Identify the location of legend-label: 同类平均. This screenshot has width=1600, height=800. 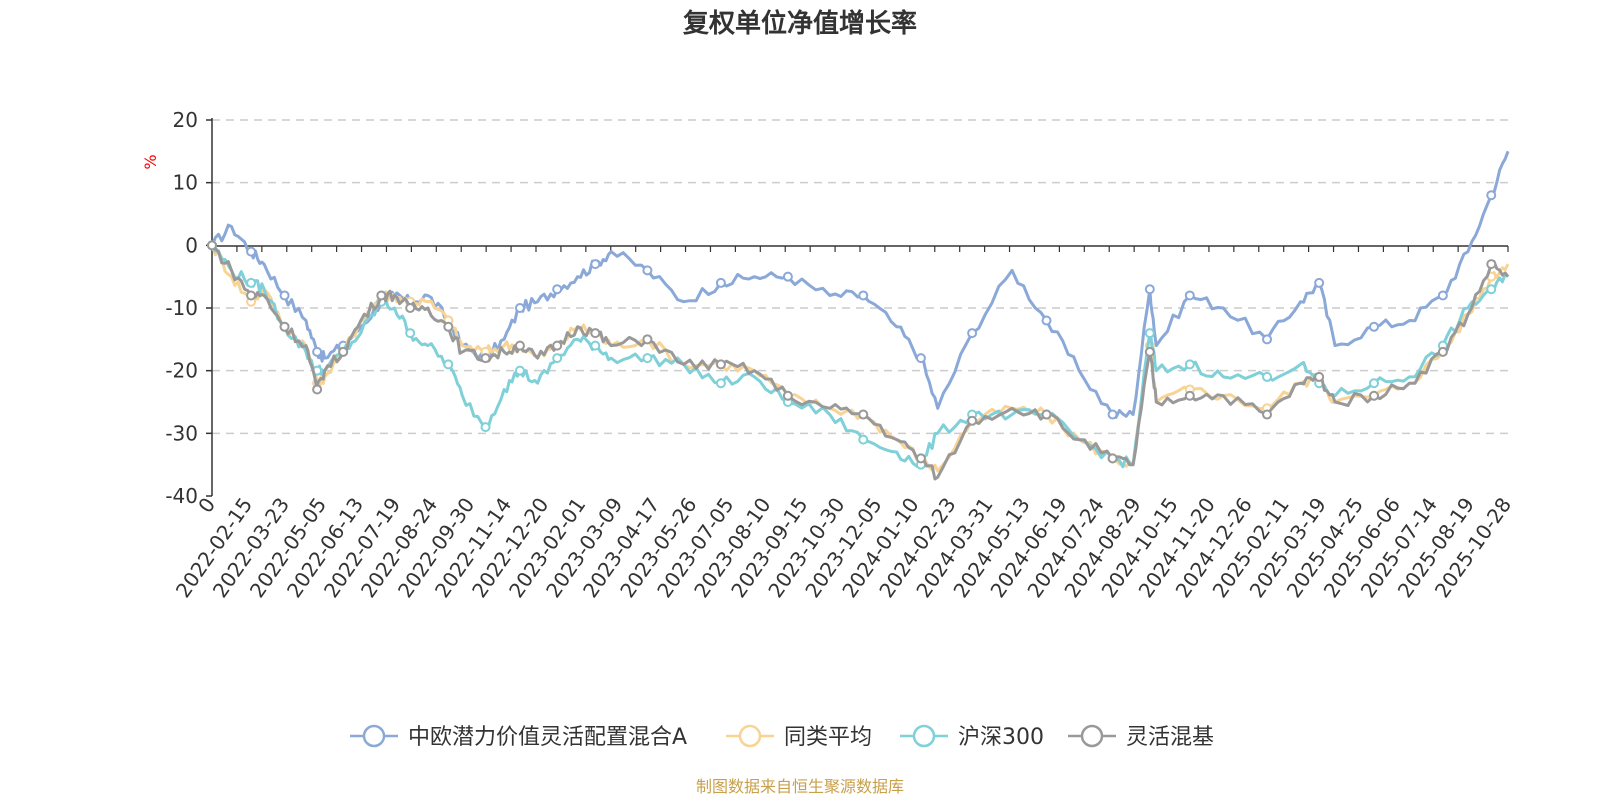
(828, 737).